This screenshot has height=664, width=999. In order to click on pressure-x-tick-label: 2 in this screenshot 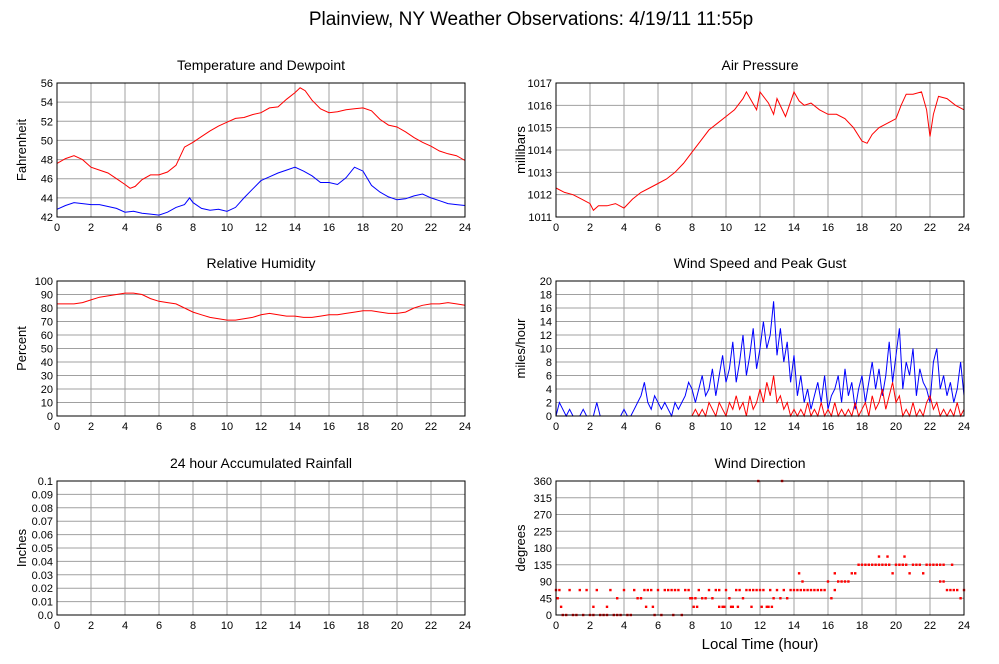, I will do `click(590, 228)`.